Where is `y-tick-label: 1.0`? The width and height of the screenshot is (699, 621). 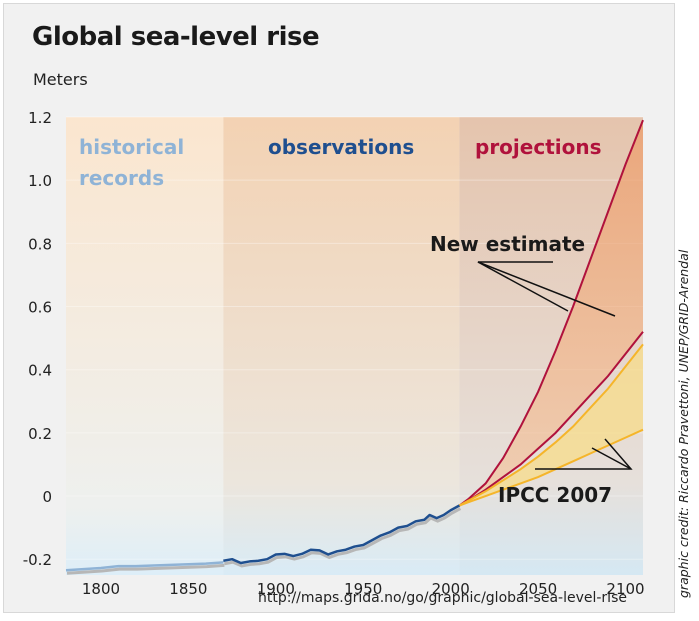 y-tick-label: 1.0 is located at coordinates (40, 181).